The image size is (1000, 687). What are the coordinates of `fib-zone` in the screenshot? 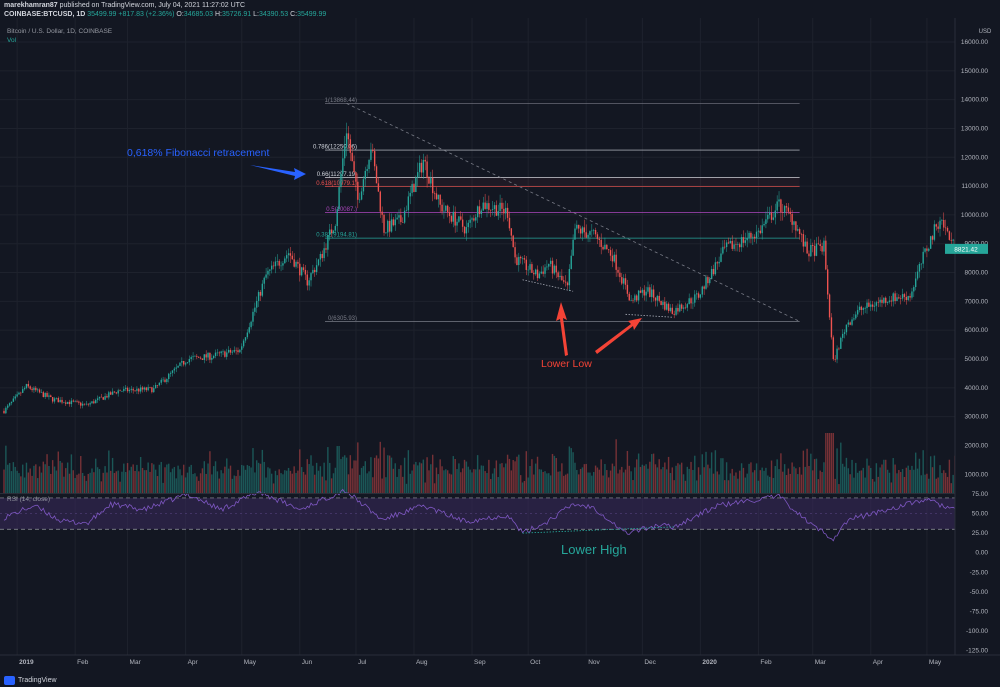 It's located at (562, 182).